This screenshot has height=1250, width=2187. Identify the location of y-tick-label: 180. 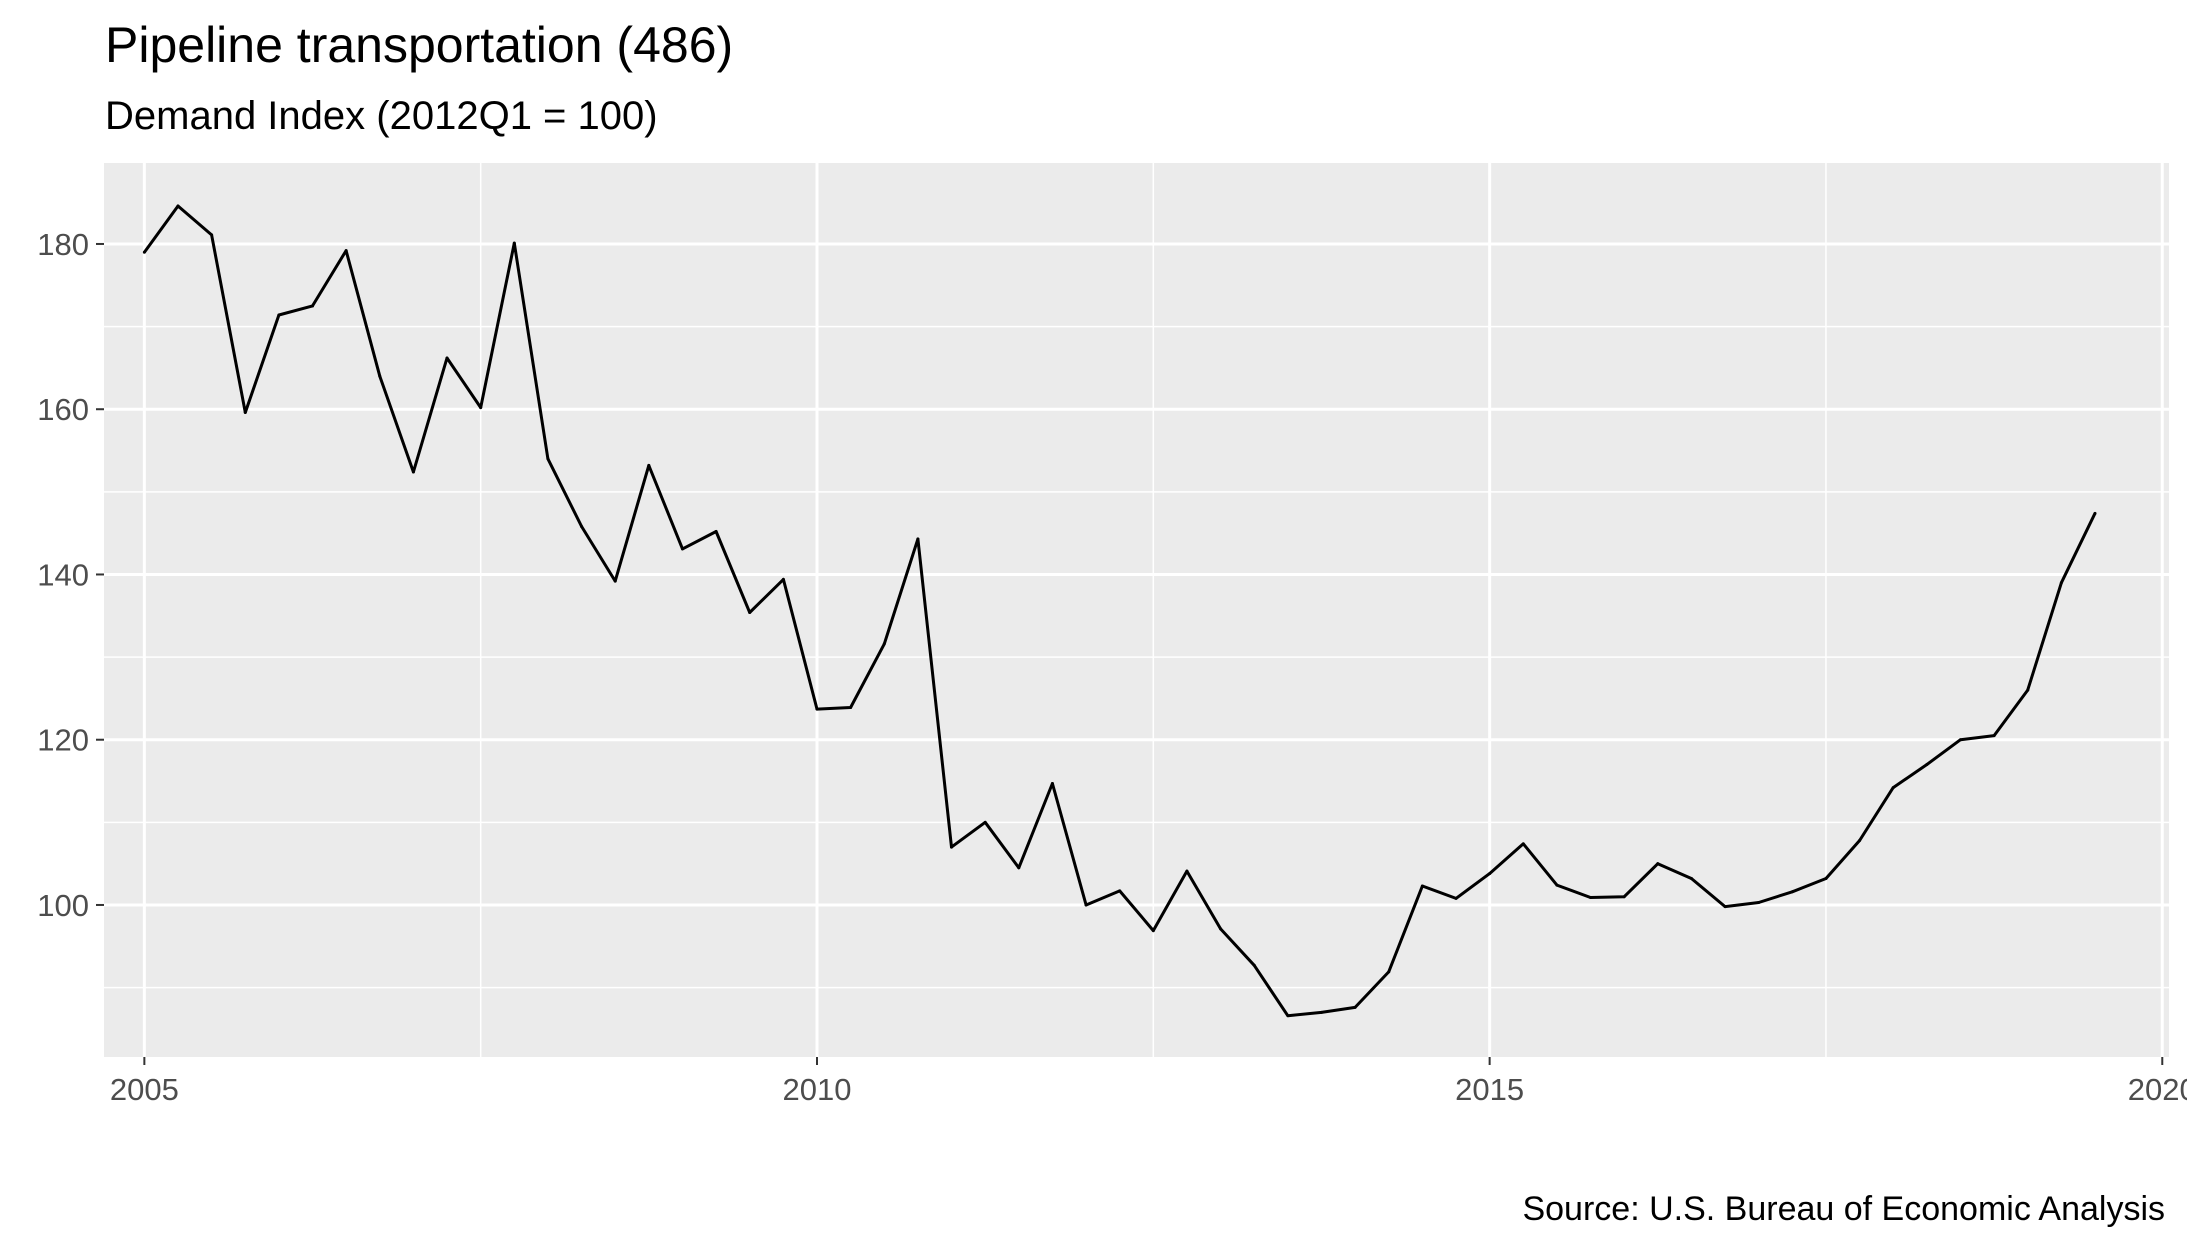
(63, 244).